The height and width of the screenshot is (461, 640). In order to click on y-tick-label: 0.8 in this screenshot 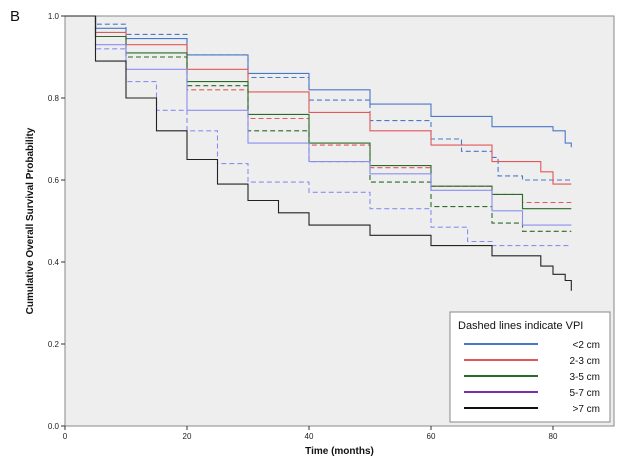, I will do `click(54, 98)`.